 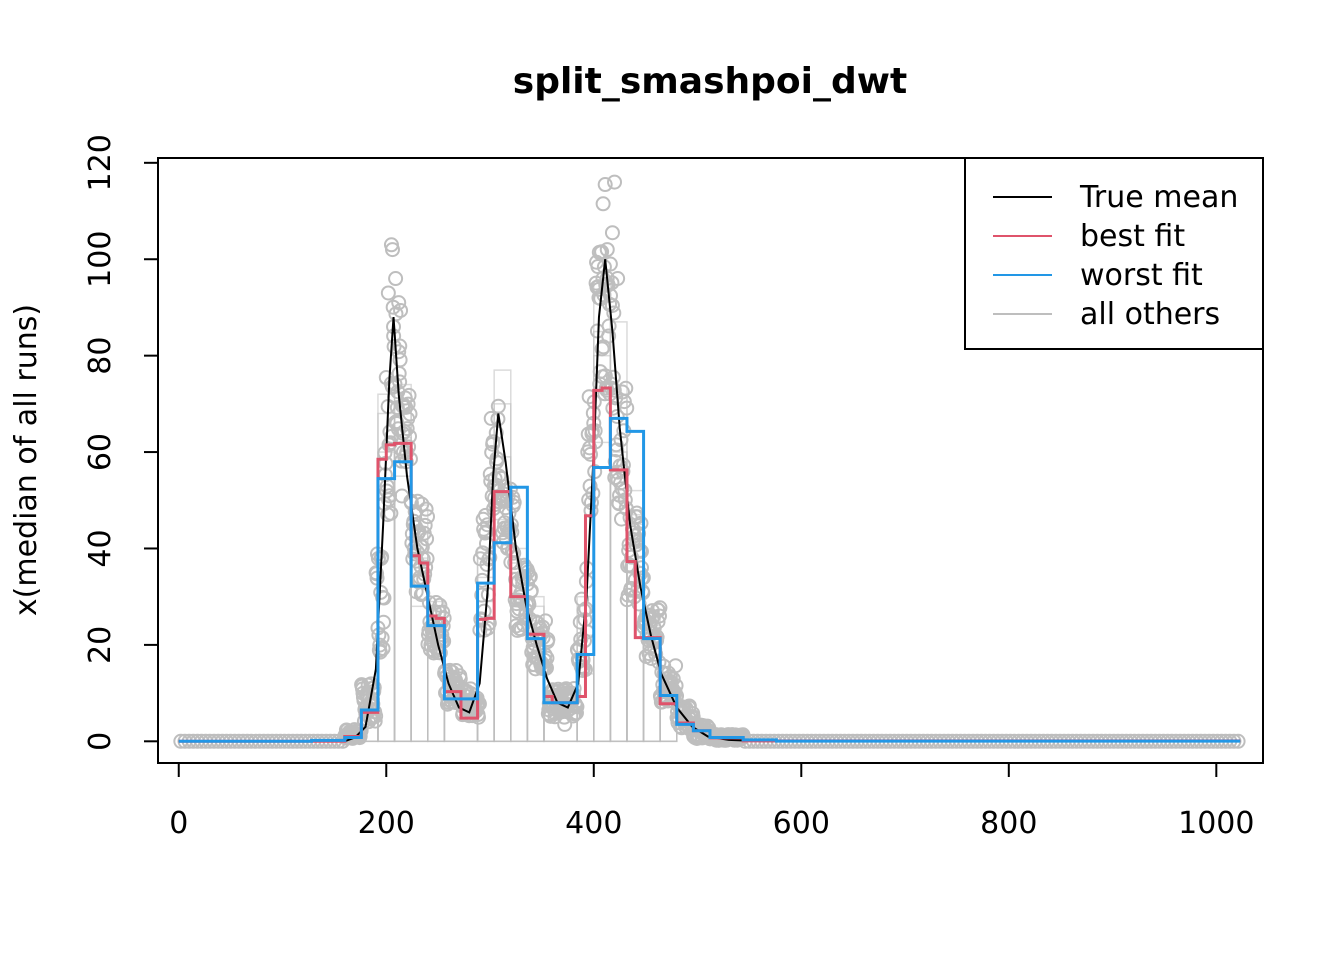 I want to click on legend-label: best fit, so click(x=1132, y=236).